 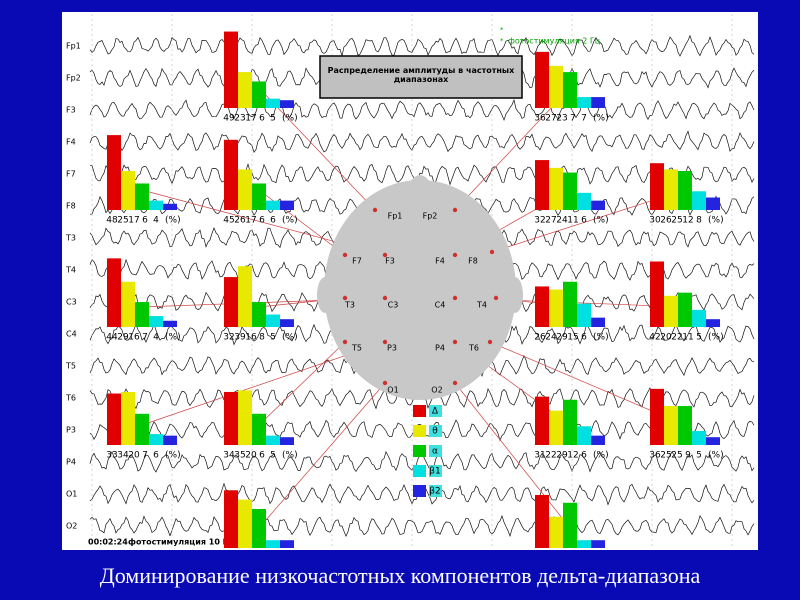 I want to click on value-label: 11, so click(x=572, y=221).